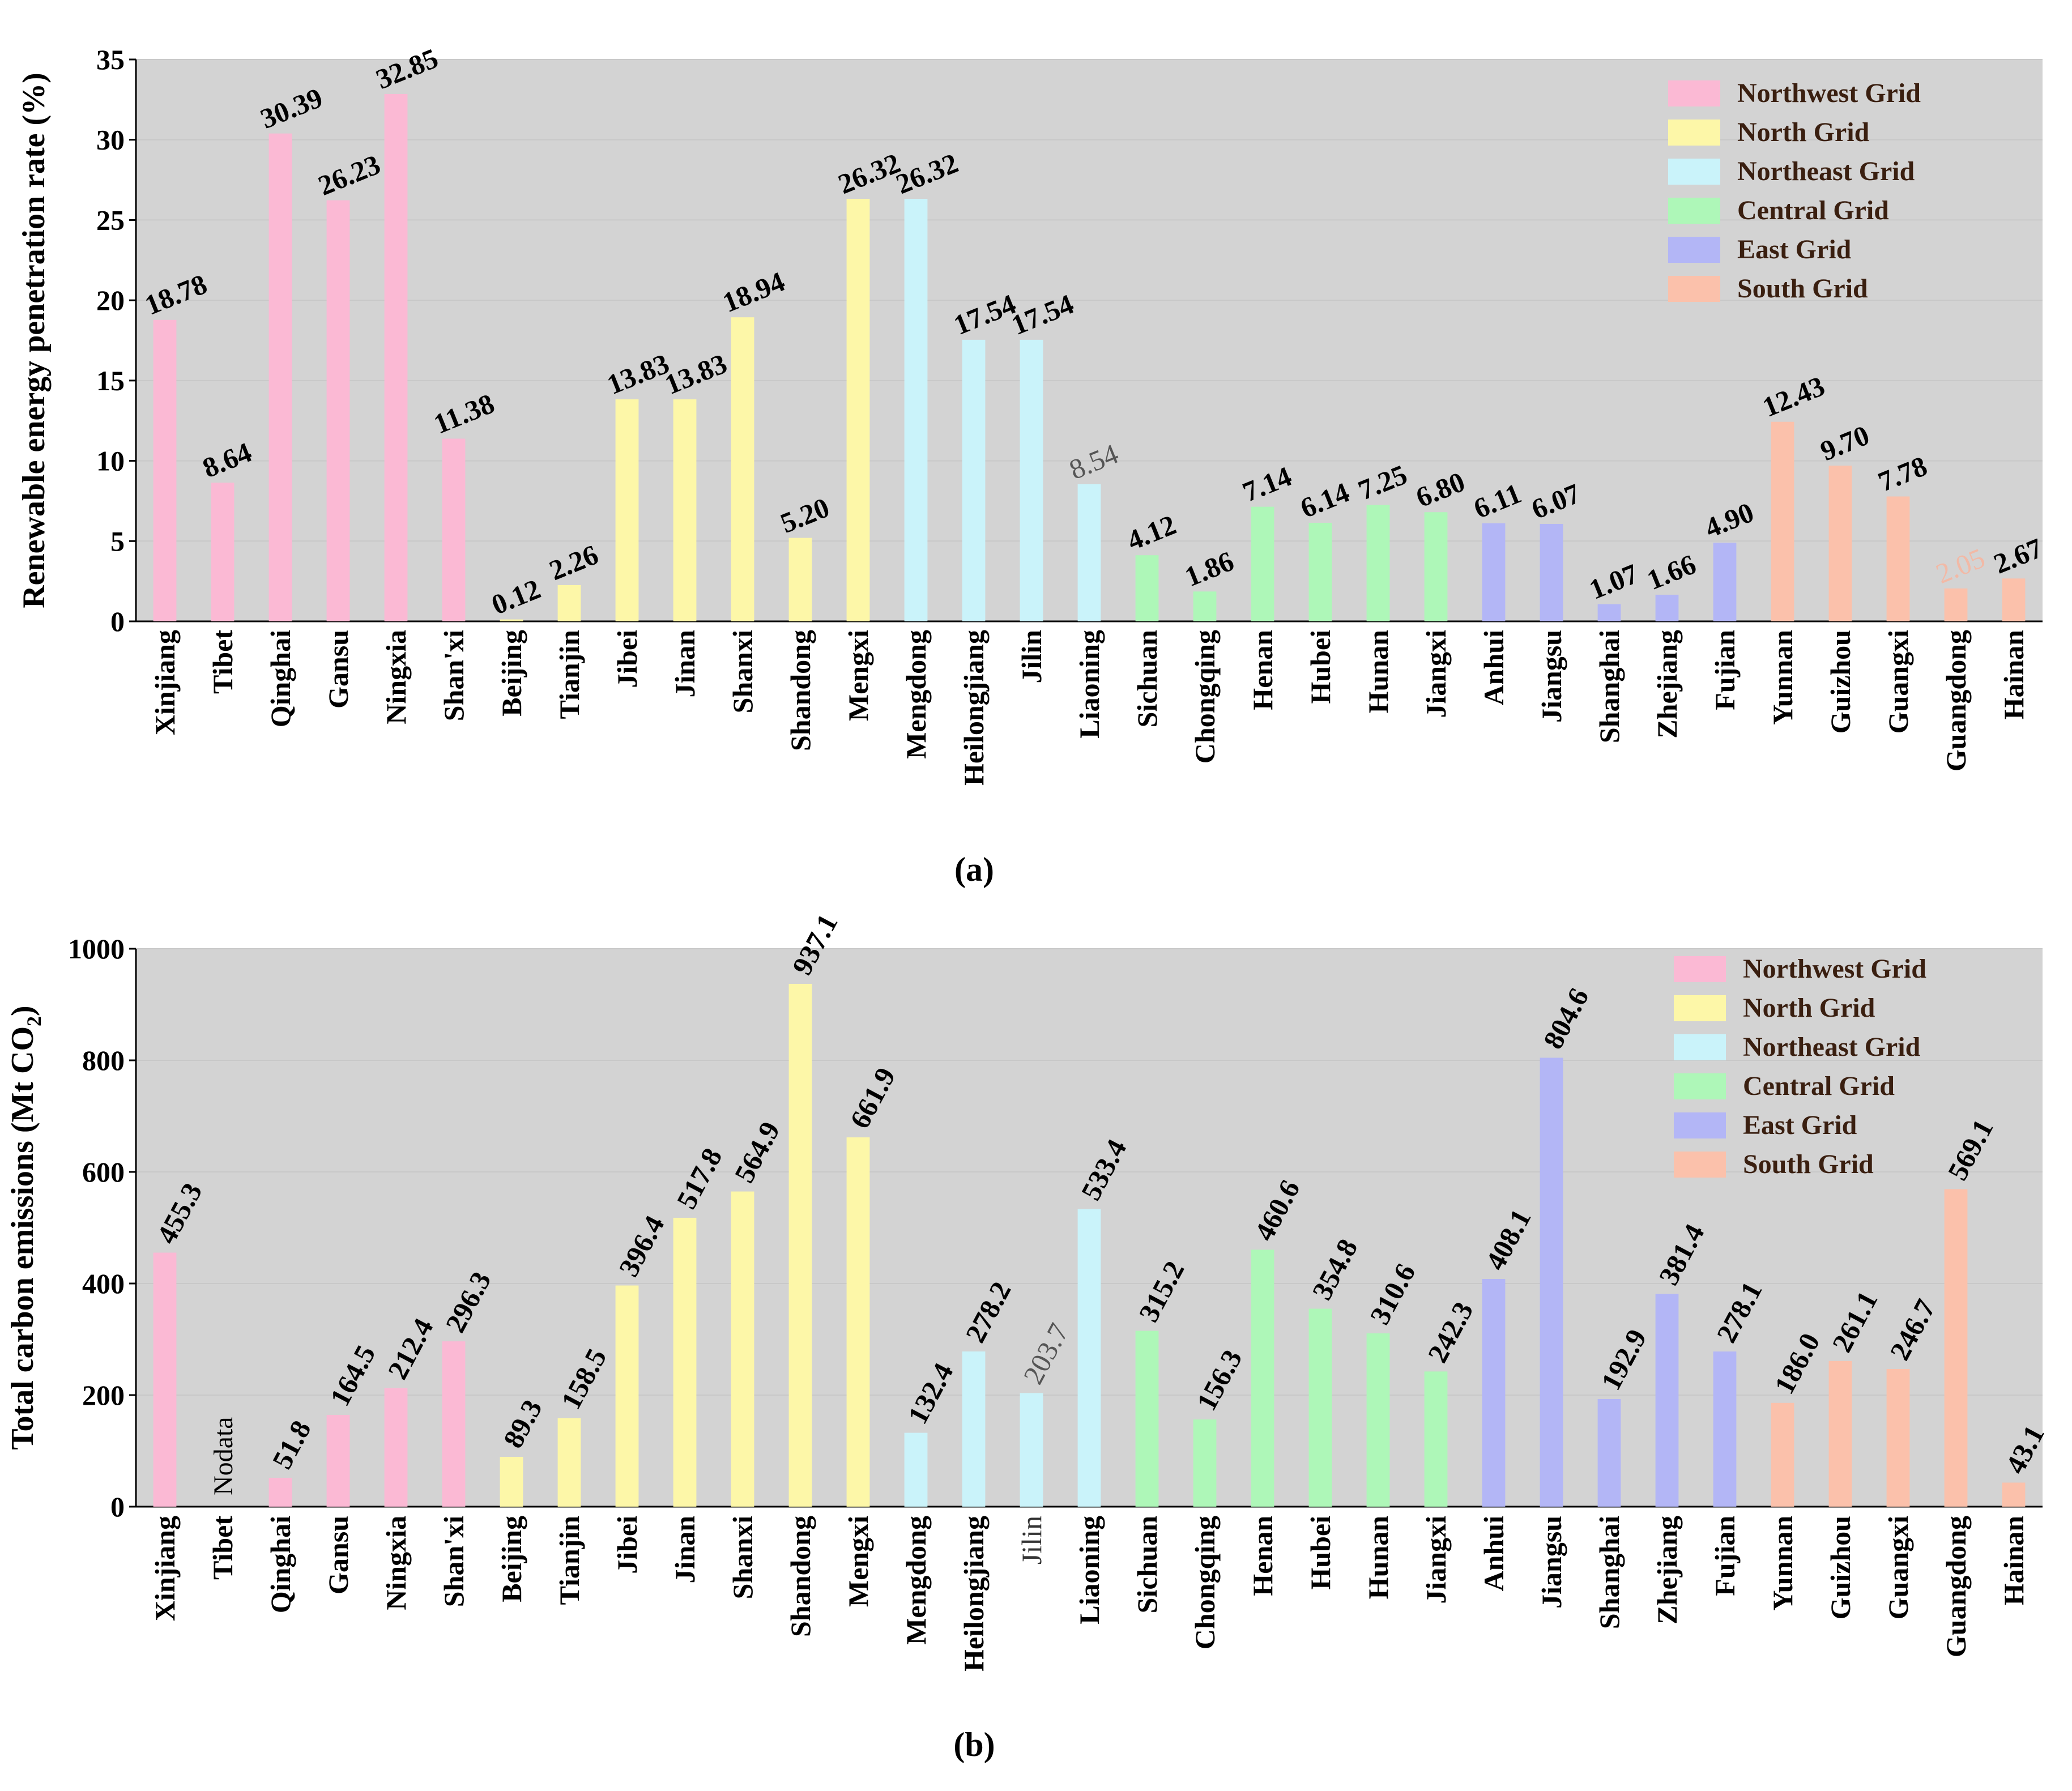 The height and width of the screenshot is (1791, 2072). I want to click on bar-hainan, so click(2014, 599).